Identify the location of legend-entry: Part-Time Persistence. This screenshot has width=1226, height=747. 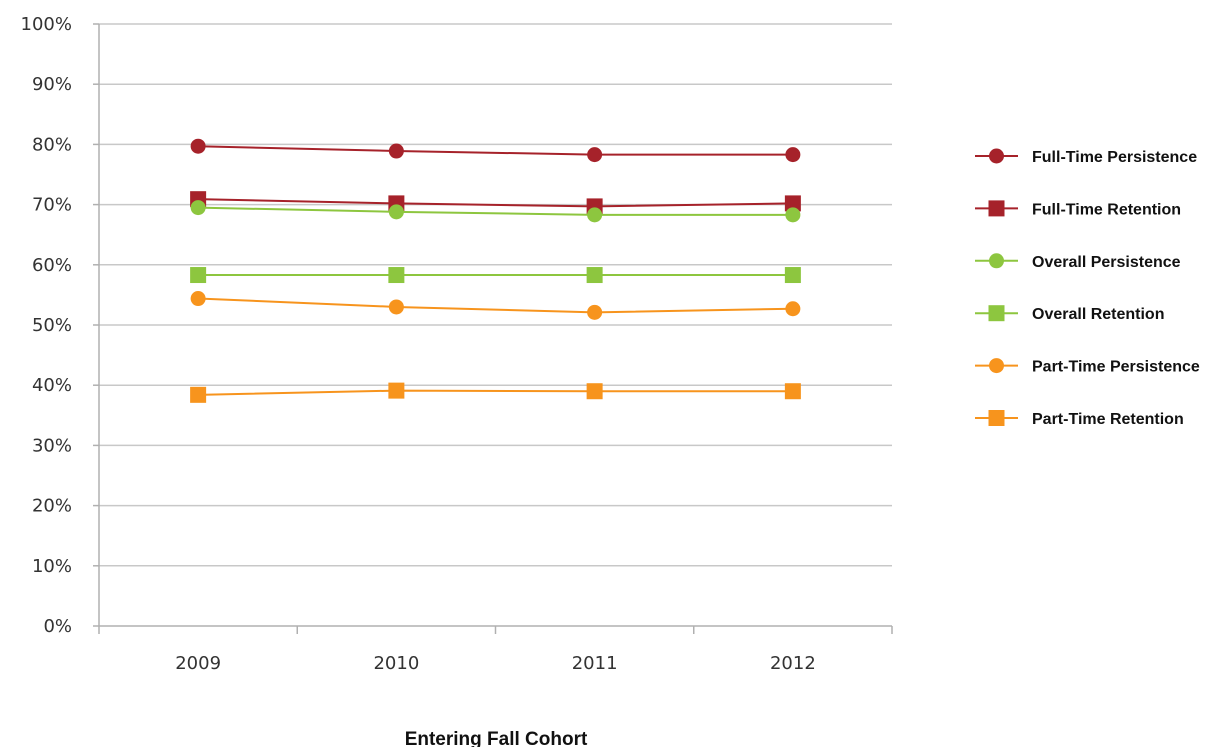
(1087, 367).